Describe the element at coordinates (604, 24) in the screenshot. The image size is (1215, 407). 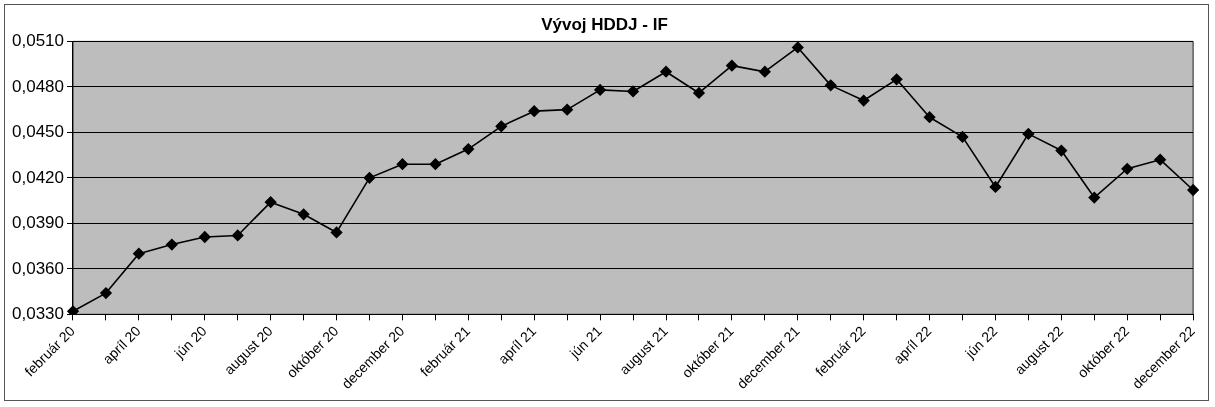
I see `chart-title: Vývoj HDDJ - IF` at that location.